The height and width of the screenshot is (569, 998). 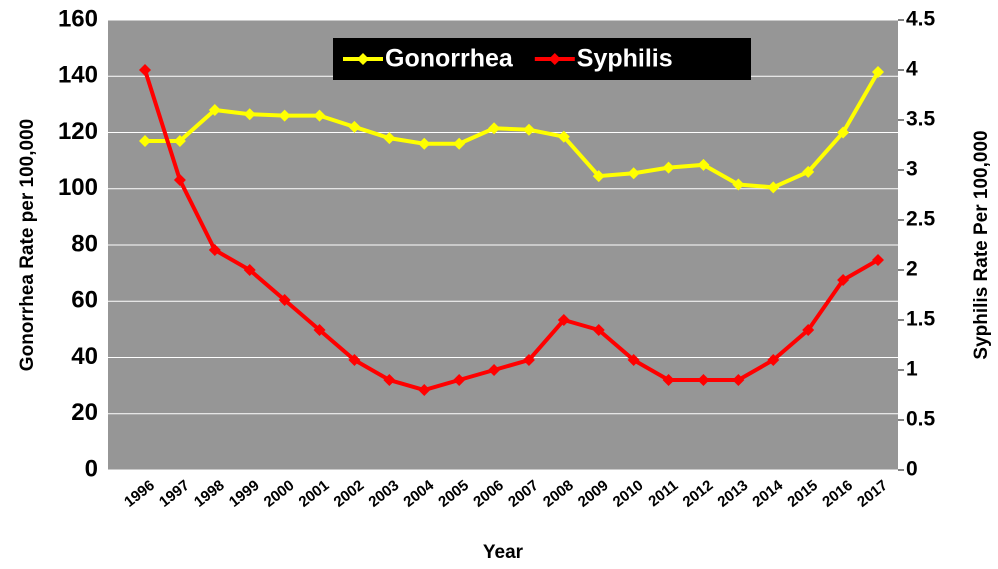 I want to click on x-tick-label: 2002, so click(x=349, y=494).